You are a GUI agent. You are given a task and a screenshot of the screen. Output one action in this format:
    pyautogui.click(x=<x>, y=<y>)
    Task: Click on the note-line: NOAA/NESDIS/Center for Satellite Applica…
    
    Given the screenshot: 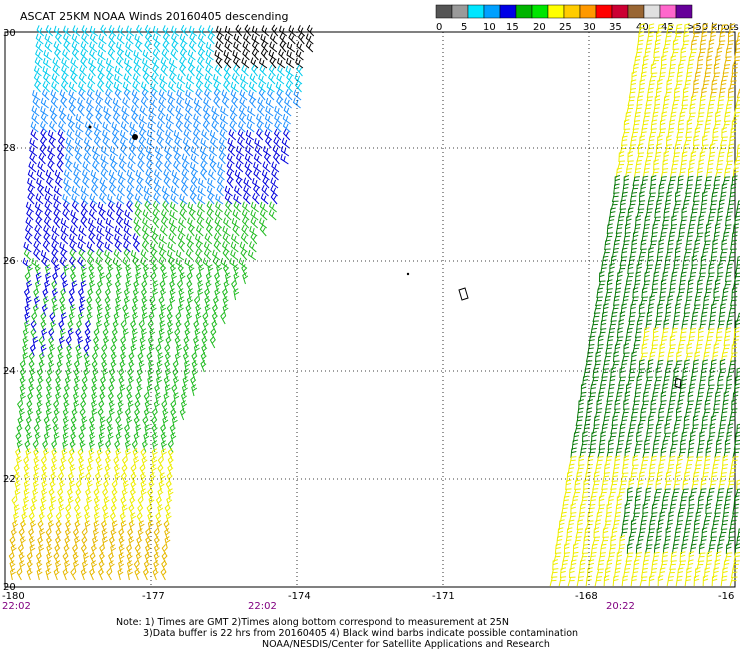 What is the action you would take?
    pyautogui.click(x=406, y=644)
    